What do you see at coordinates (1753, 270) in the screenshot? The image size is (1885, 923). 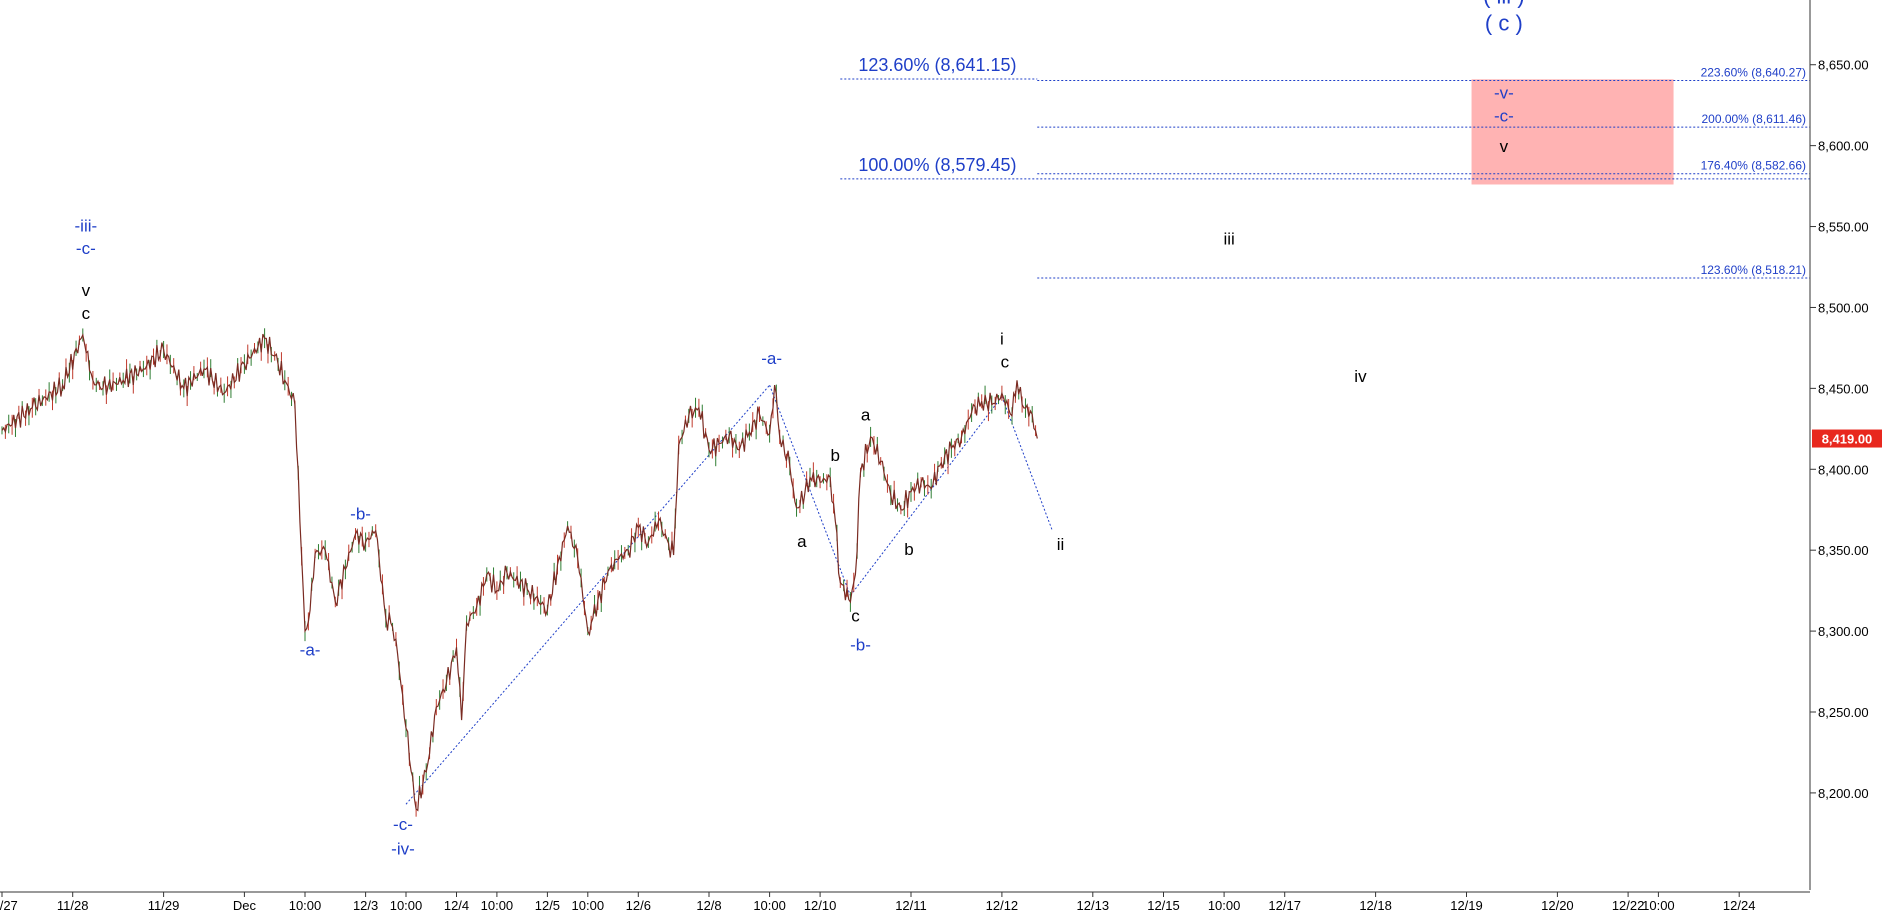 I see `fib-level-label: 123.60% (8,518.21)` at bounding box center [1753, 270].